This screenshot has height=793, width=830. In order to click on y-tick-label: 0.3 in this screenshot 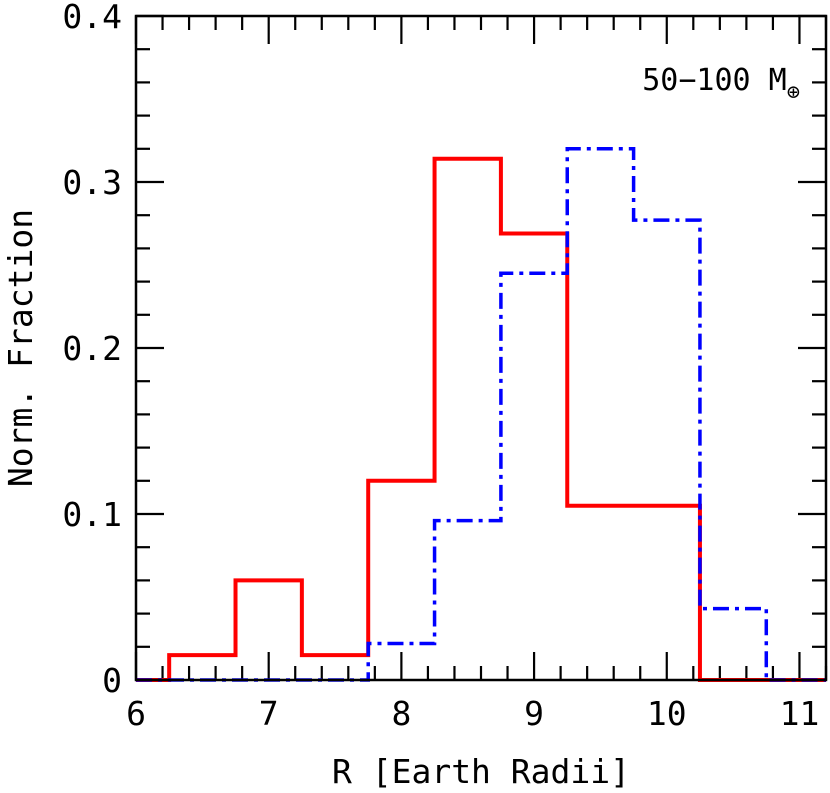, I will do `click(92, 182)`.